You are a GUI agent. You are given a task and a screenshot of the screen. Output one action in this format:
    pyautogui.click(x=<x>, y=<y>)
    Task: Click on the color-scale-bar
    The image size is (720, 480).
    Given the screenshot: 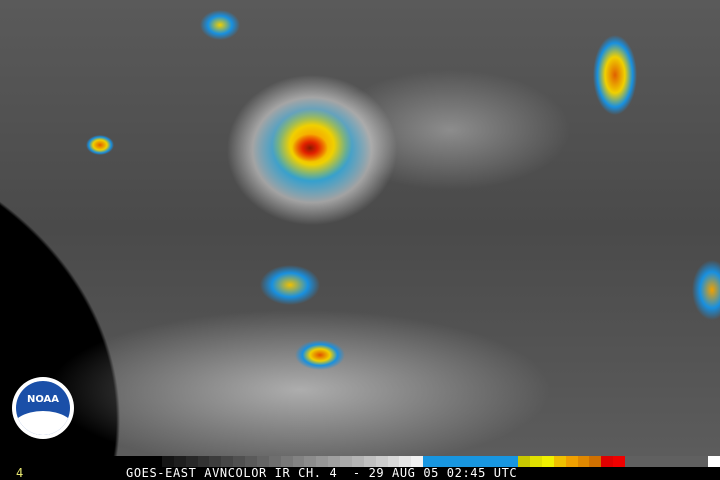 What is the action you would take?
    pyautogui.click(x=435, y=461)
    